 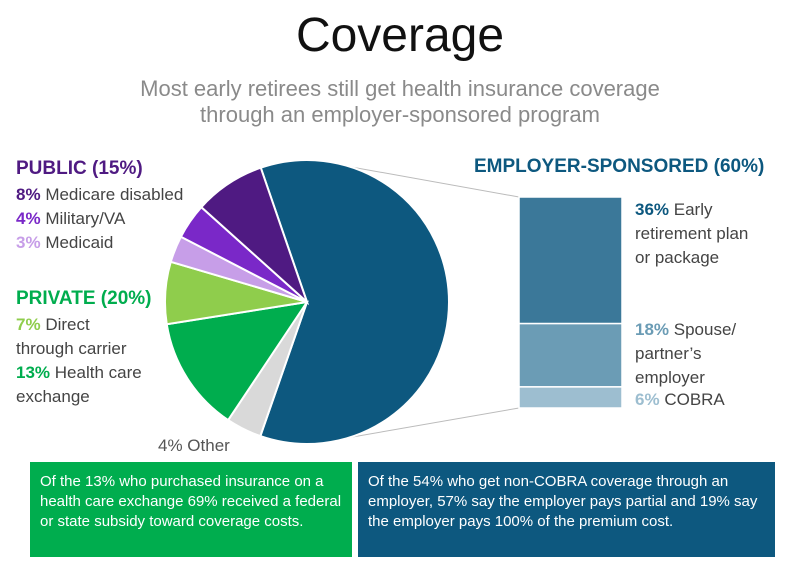 I want to click on legend-item-spouse: 18% Spouse/ partner’s employer, so click(x=685, y=354).